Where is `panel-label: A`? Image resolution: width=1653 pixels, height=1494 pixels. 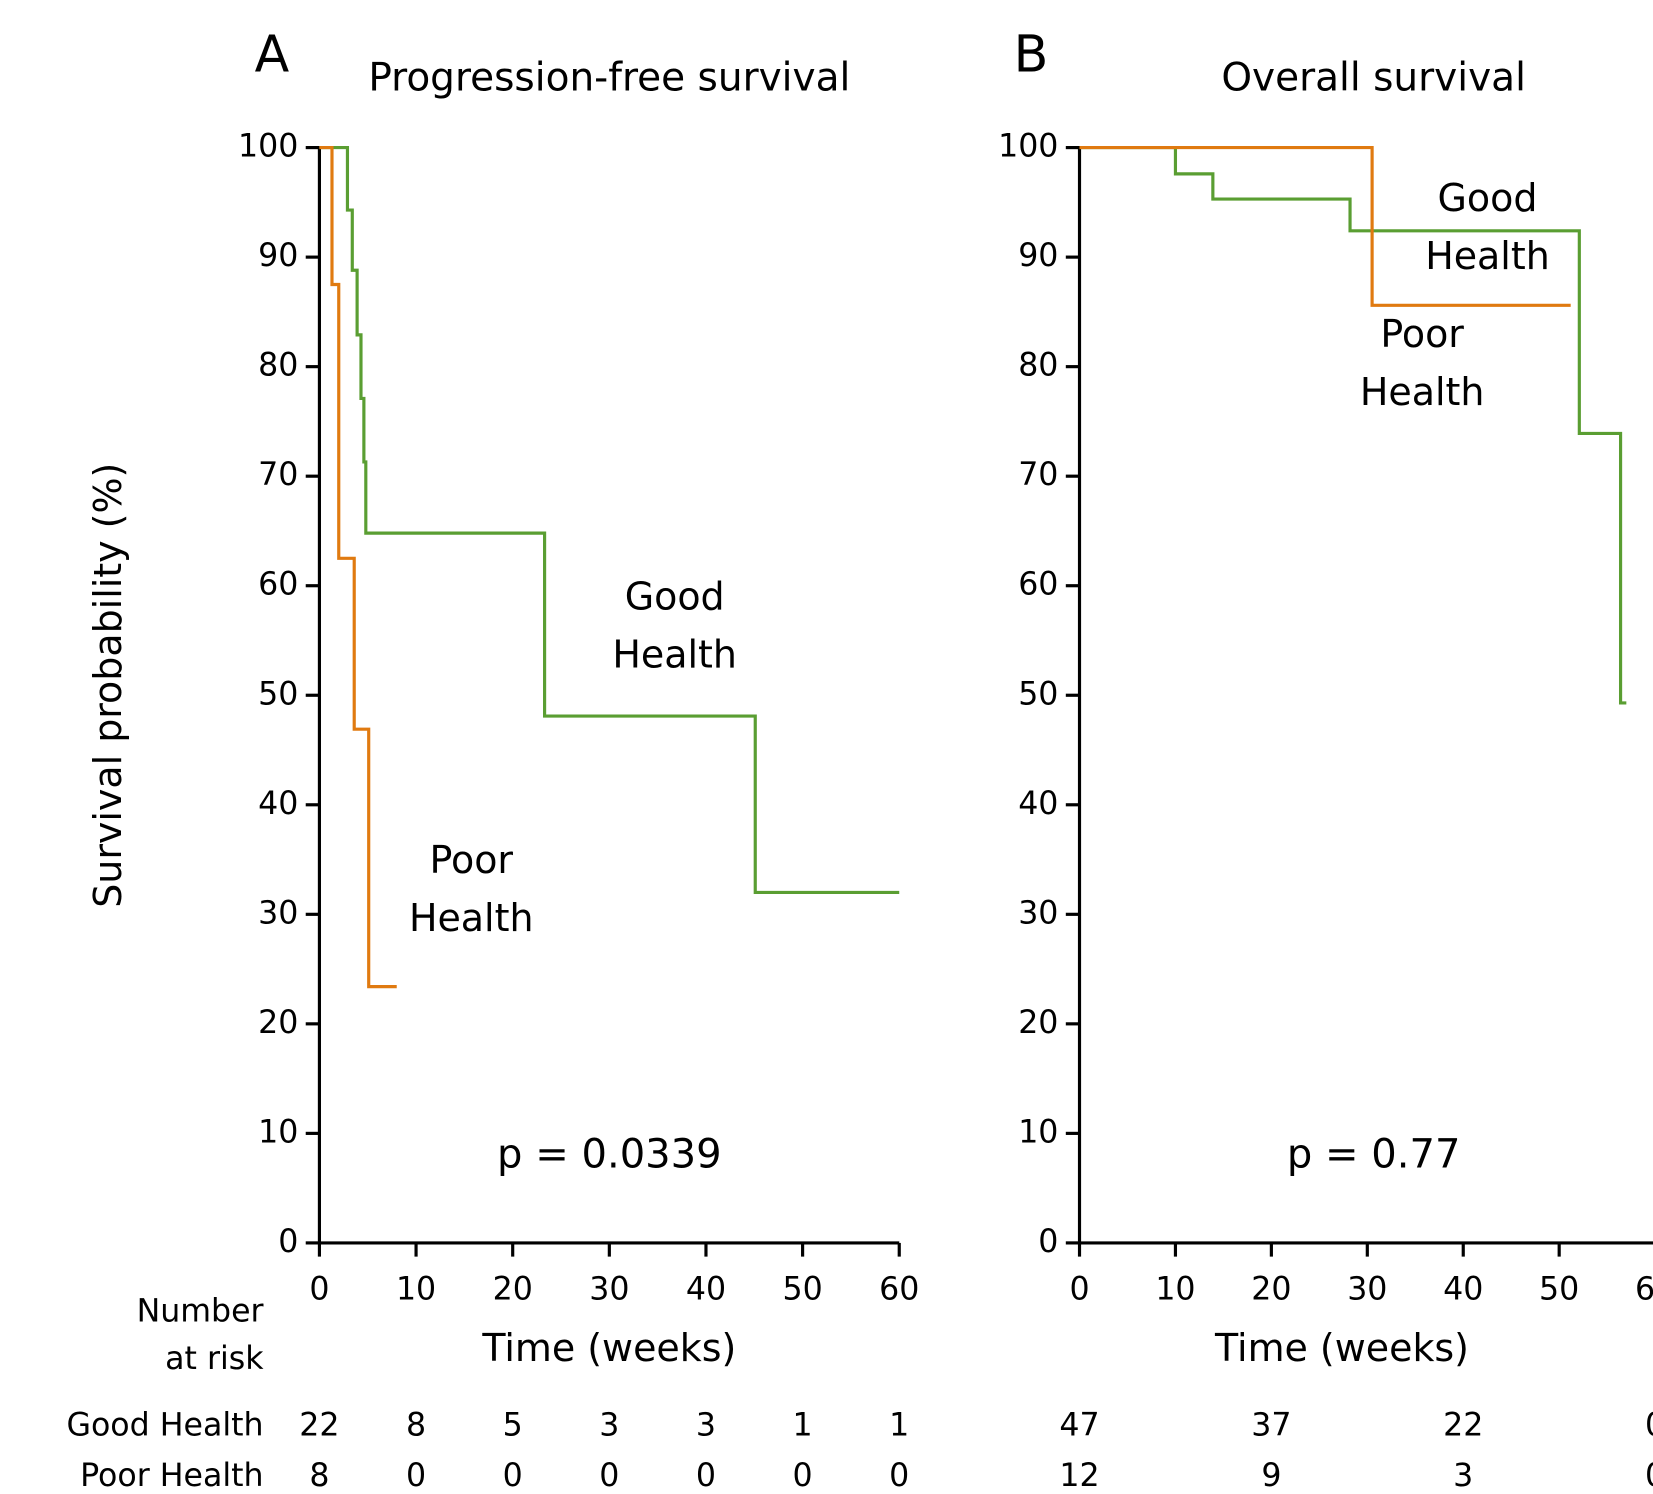 panel-label: A is located at coordinates (272, 53).